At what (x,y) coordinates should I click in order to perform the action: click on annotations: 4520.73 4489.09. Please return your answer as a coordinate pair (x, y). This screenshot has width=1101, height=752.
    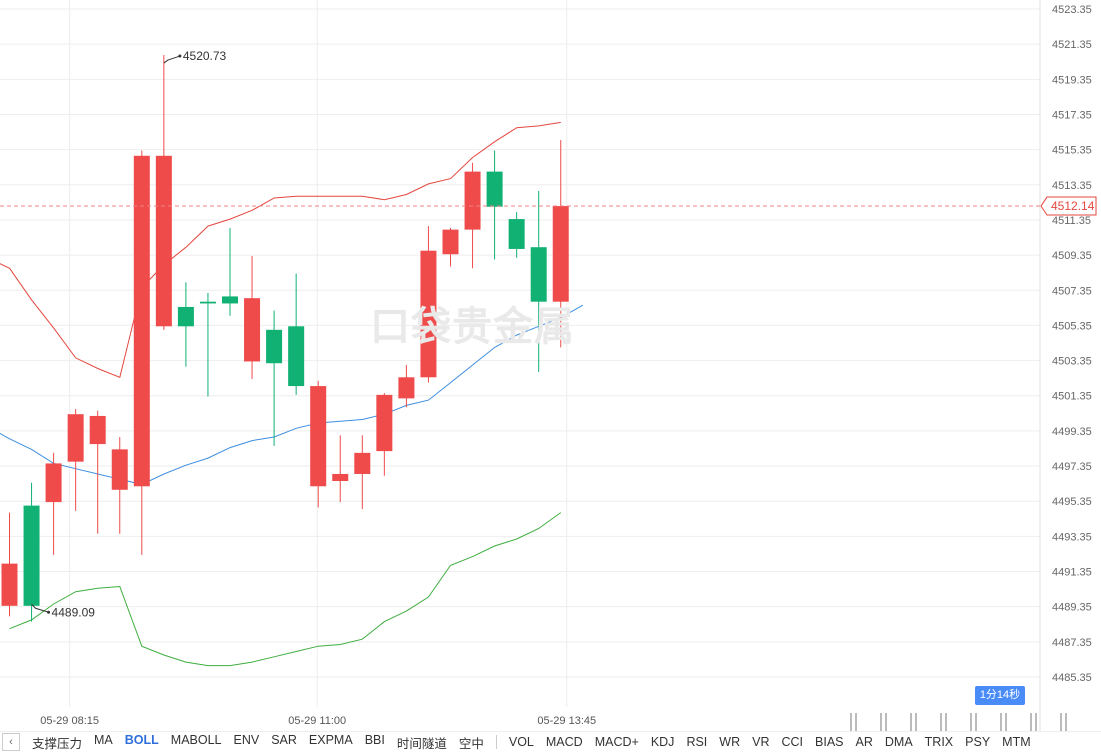
    Looking at the image, I should click on (129, 334).